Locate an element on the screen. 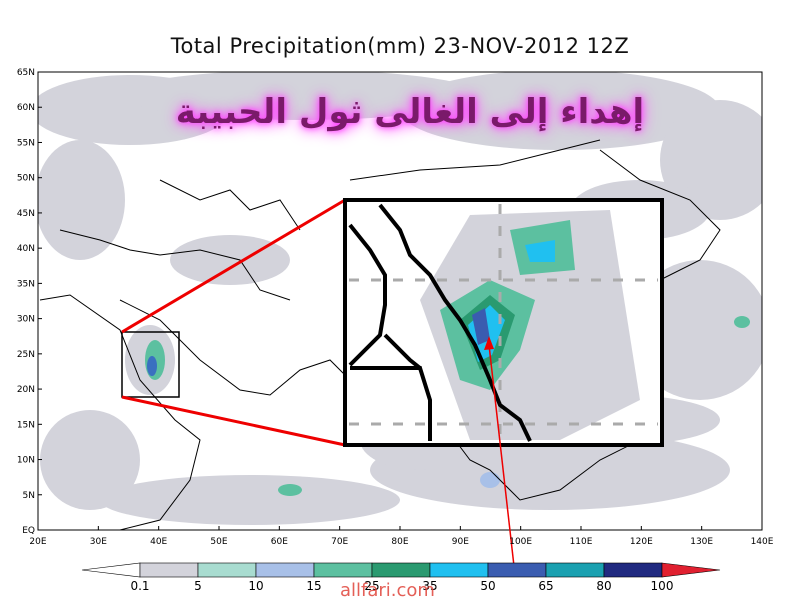 The width and height of the screenshot is (800, 600). lon-label: 100E is located at coordinates (520, 542).